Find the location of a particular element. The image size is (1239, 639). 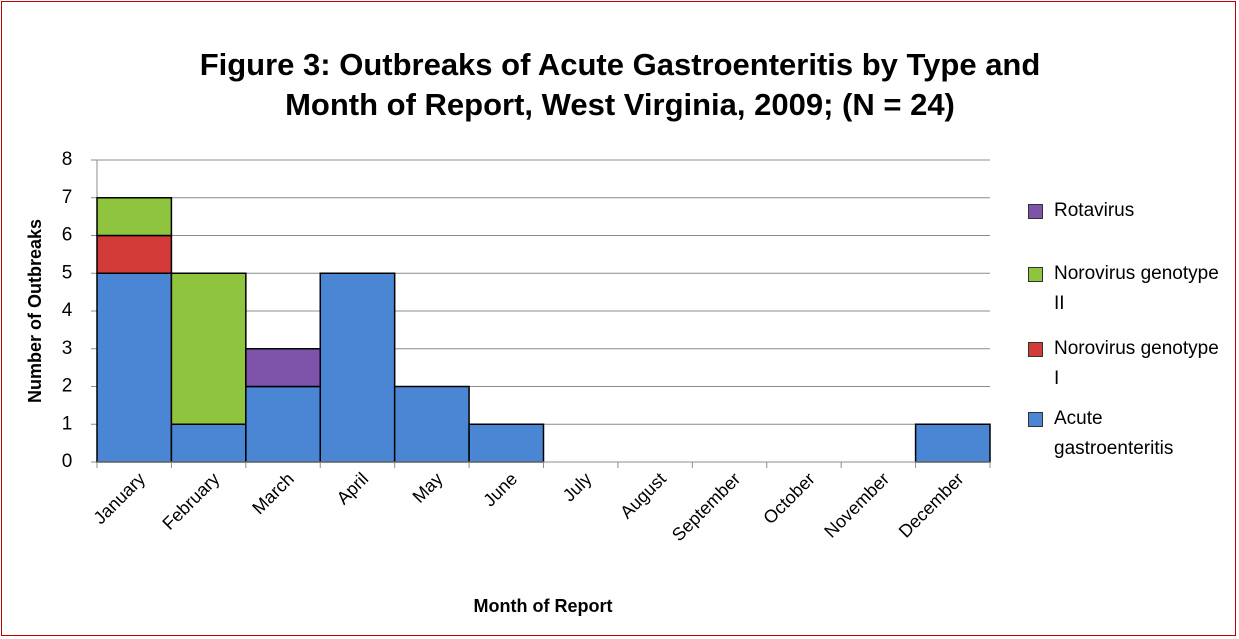

x-tick-label: May is located at coordinates (428, 488).